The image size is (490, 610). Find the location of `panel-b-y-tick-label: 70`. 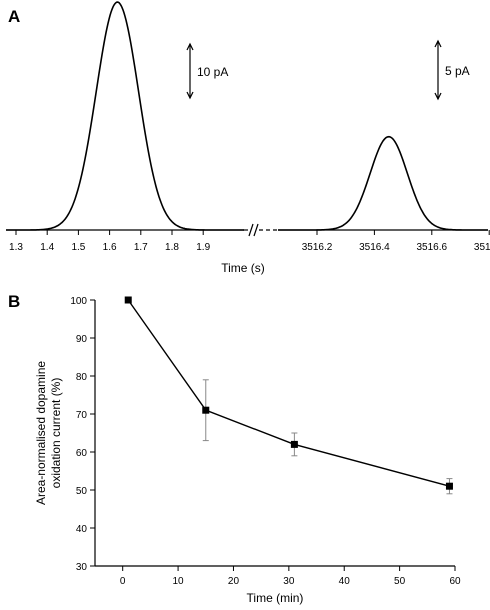

panel-b-y-tick-label: 70 is located at coordinates (82, 415).